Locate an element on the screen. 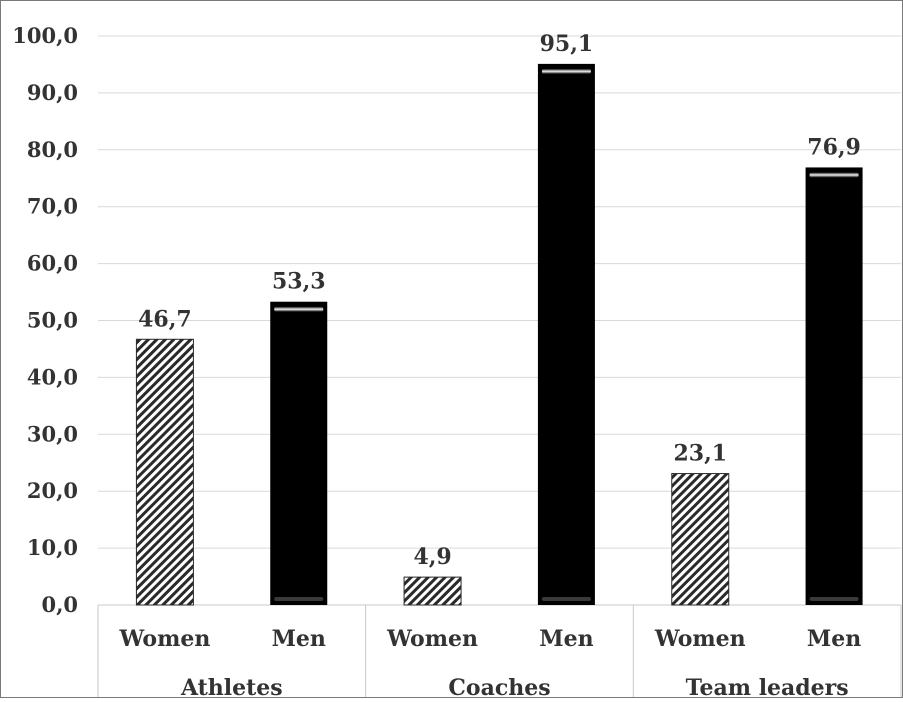 Image resolution: width=903 pixels, height=702 pixels. group-label: Coaches is located at coordinates (499, 686).